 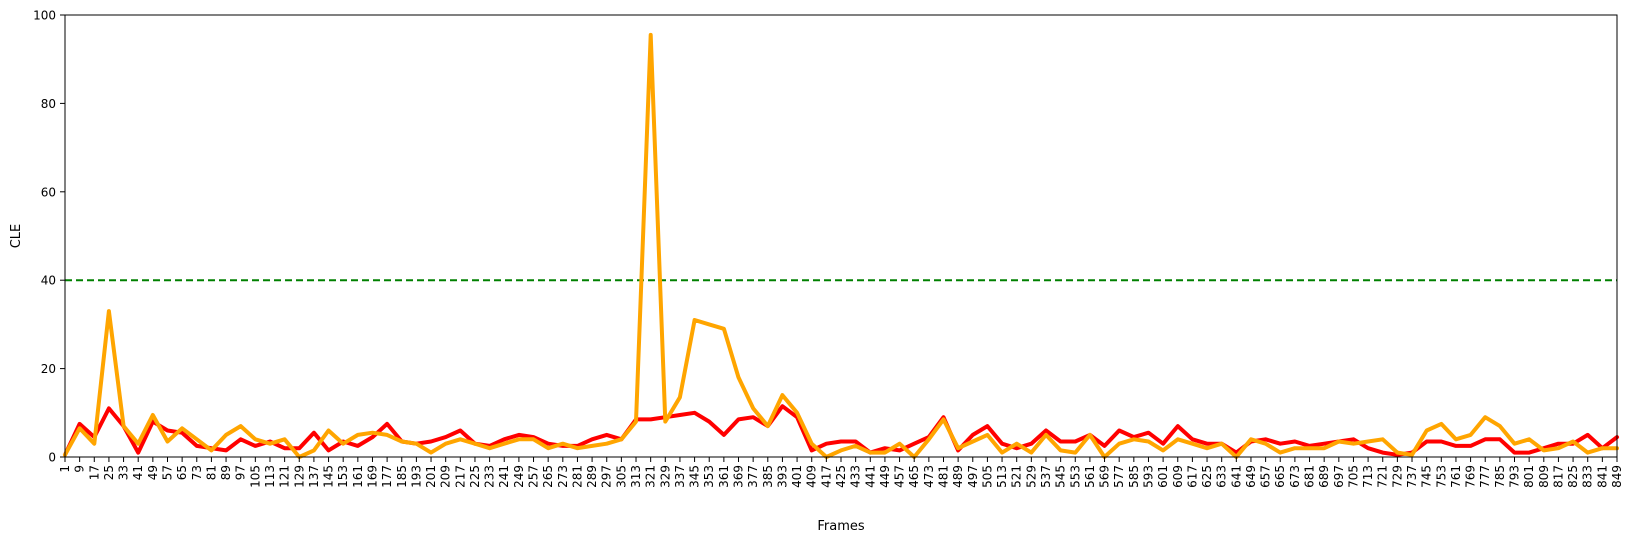 I want to click on x-tick-label: 57, so click(x=167, y=472).